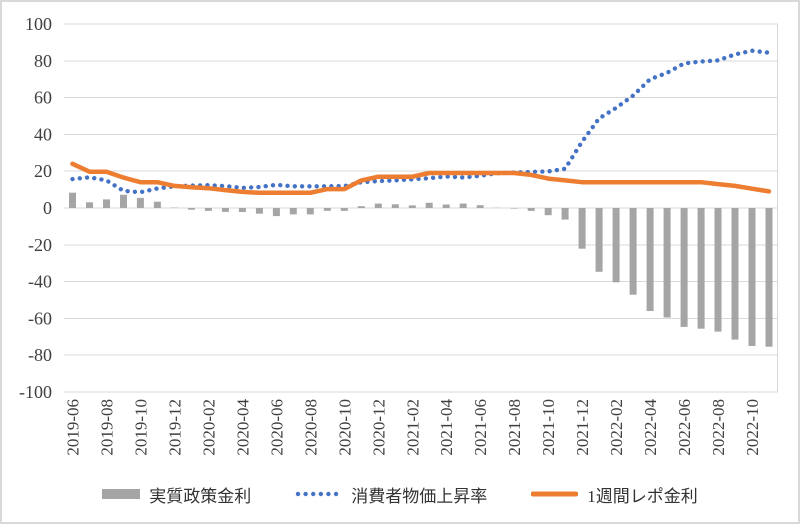 The height and width of the screenshot is (524, 800). Describe the element at coordinates (419, 496) in the screenshot. I see `legend-label-cpi-inflation: 消費者物価上昇率` at that location.